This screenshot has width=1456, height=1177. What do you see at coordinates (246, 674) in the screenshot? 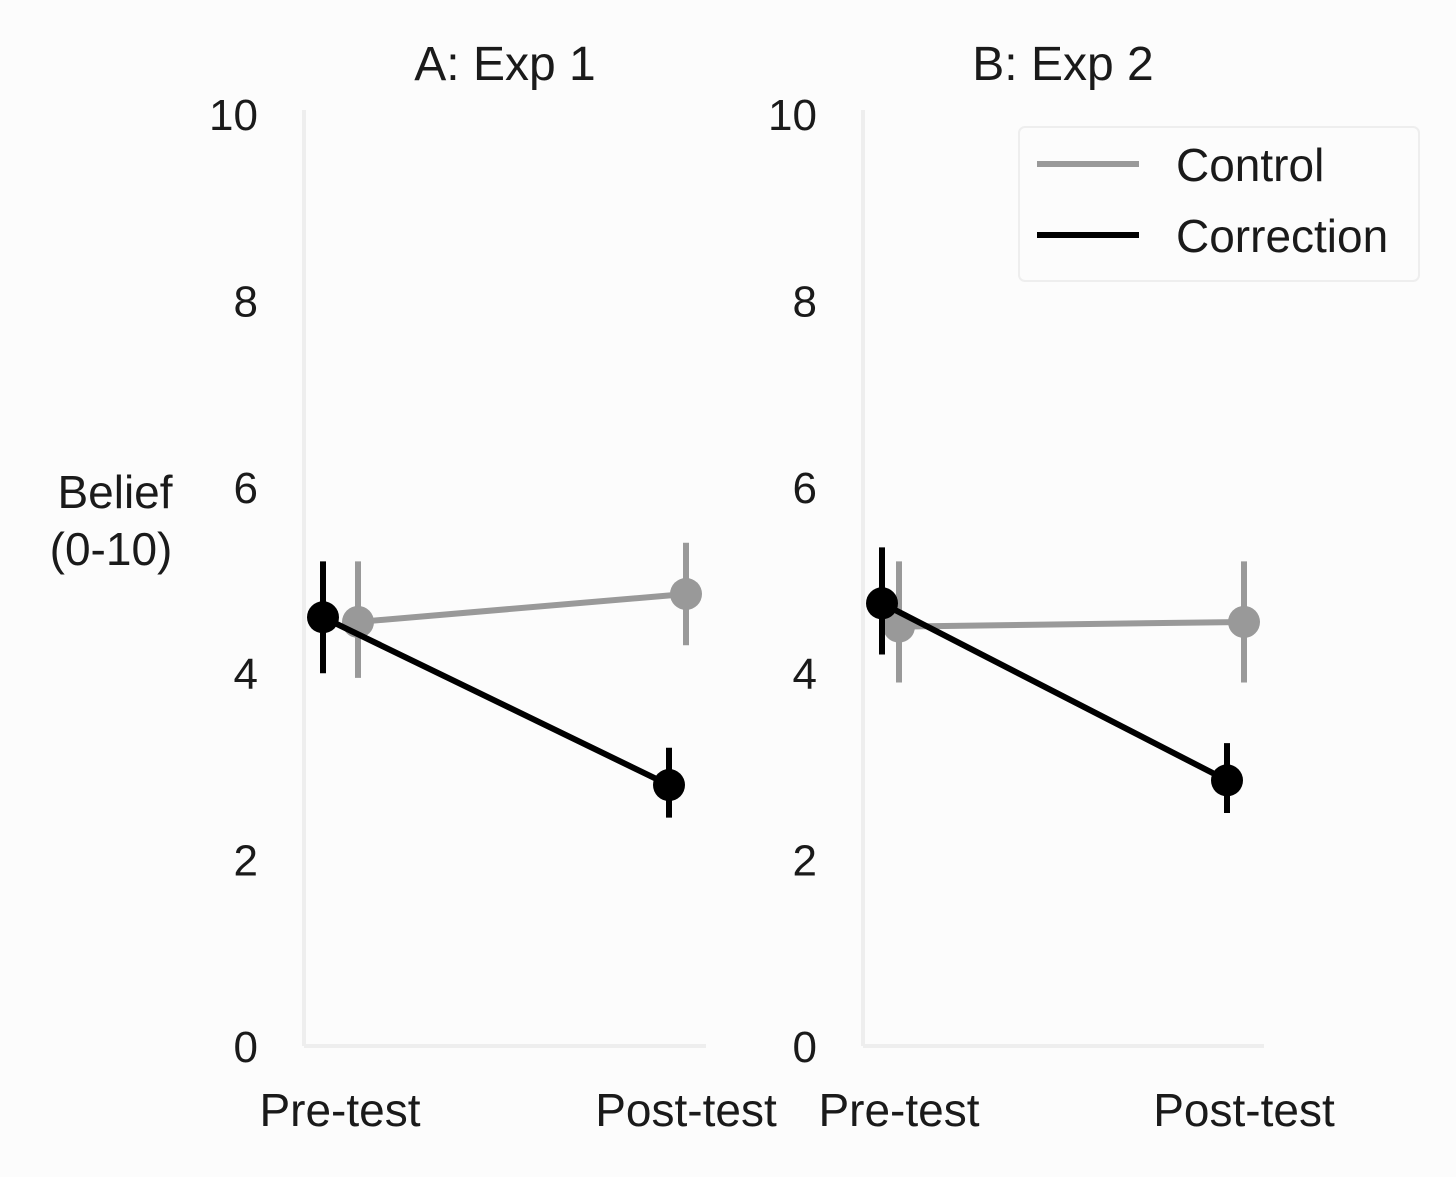
I see `panel-a-y-tick-label-4: 4` at bounding box center [246, 674].